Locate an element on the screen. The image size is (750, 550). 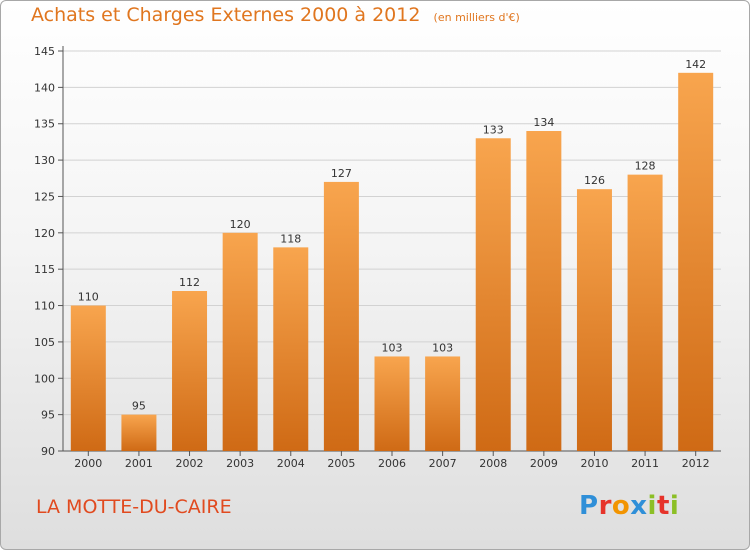
logo-letter: P is located at coordinates (589, 506).